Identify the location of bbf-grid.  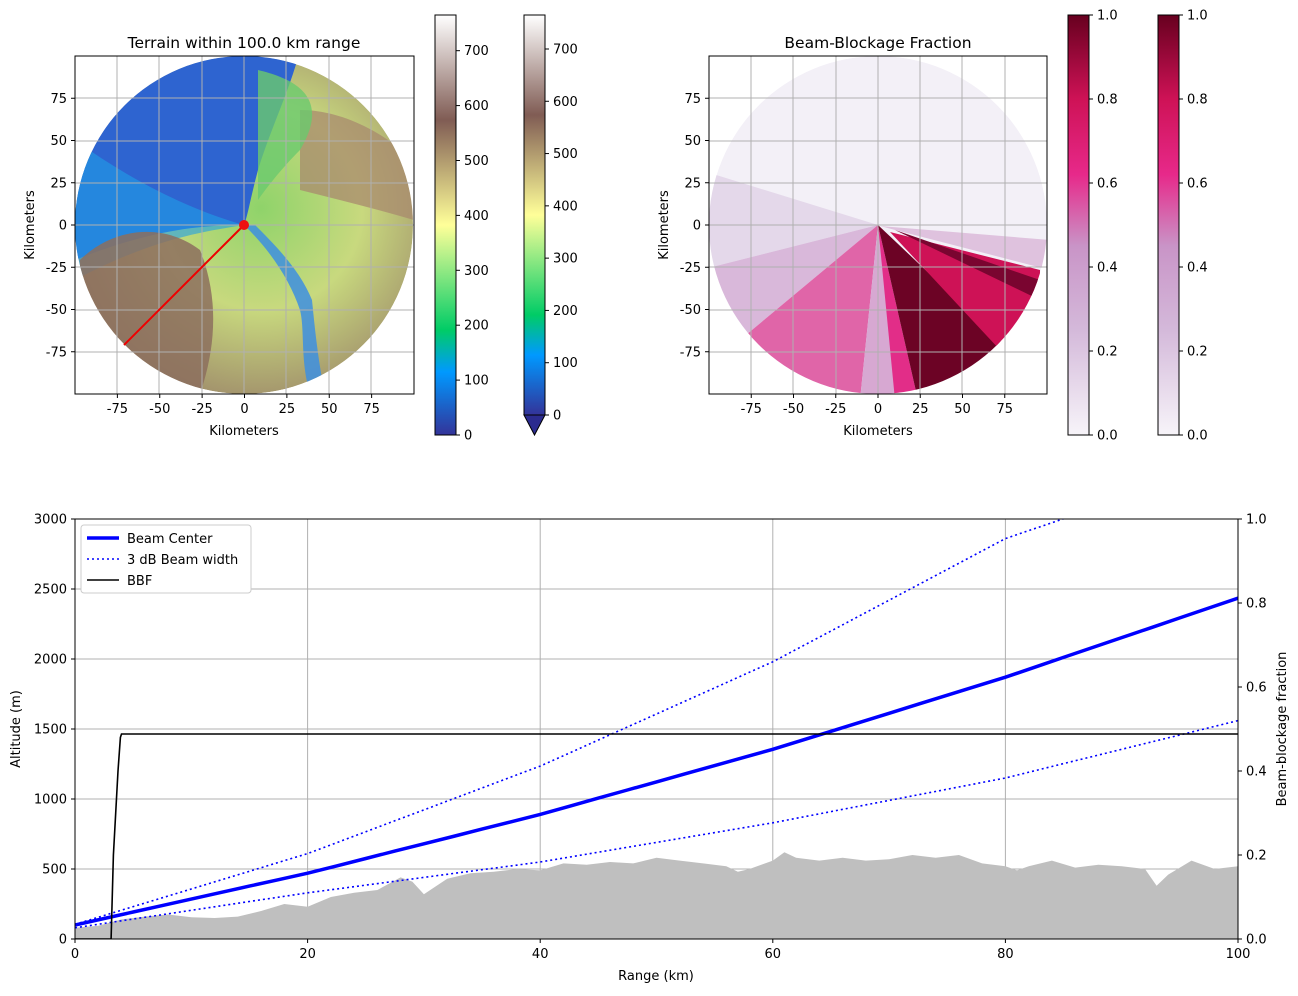
(878, 225).